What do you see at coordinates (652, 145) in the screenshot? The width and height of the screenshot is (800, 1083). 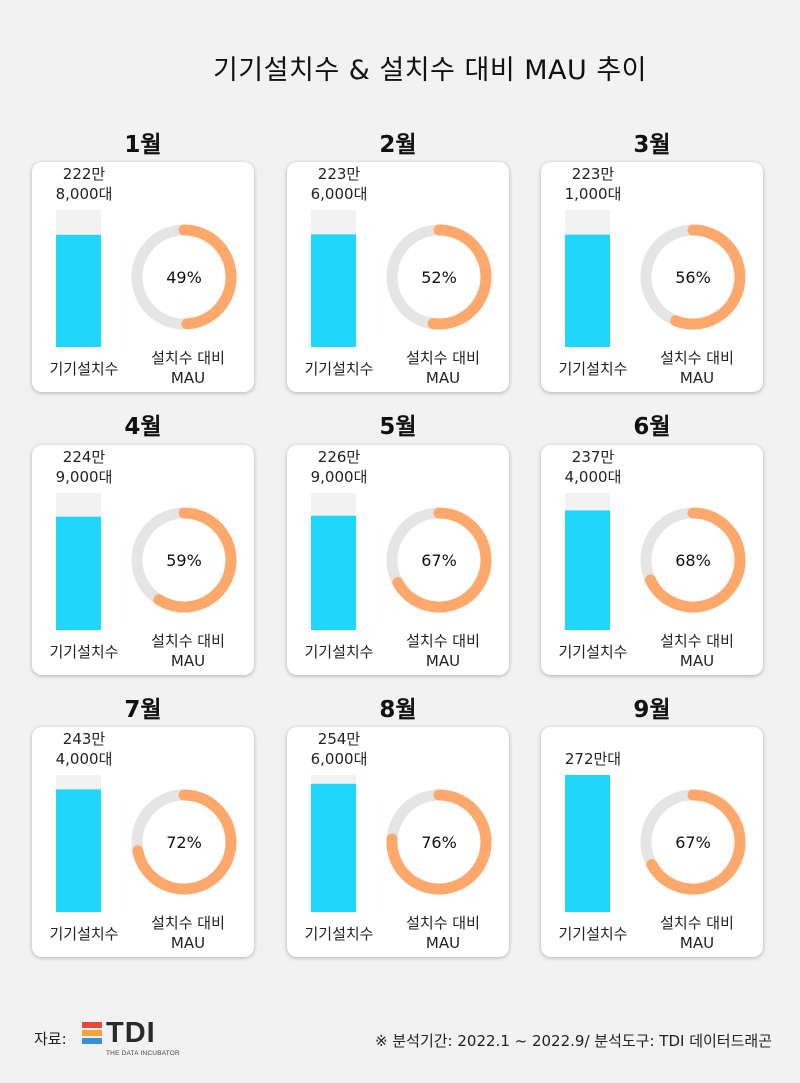 I see `month-label: 3월` at bounding box center [652, 145].